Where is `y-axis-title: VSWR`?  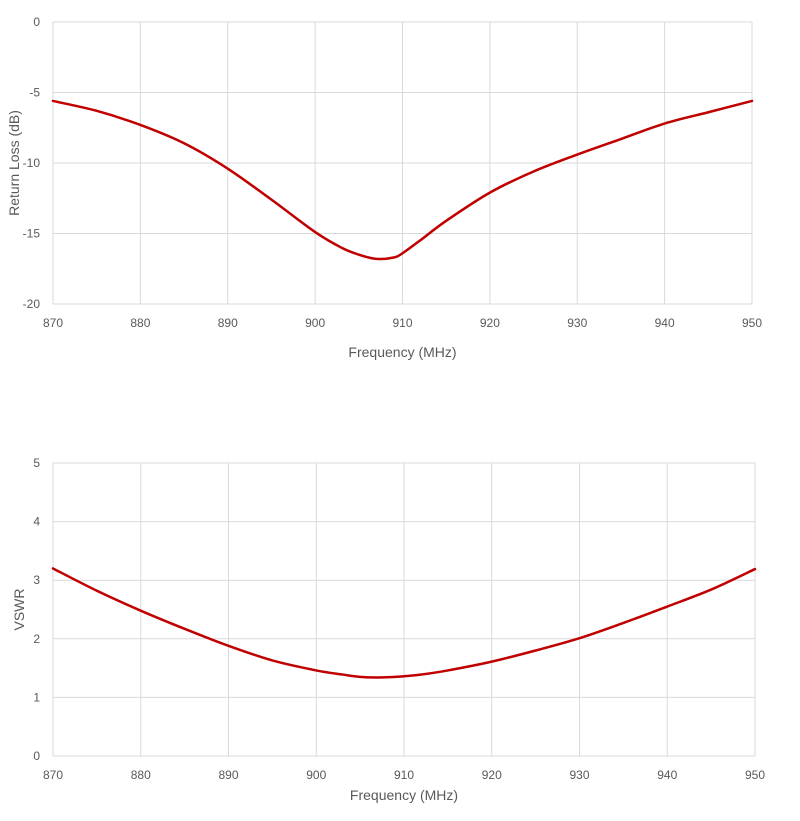 y-axis-title: VSWR is located at coordinates (19, 610).